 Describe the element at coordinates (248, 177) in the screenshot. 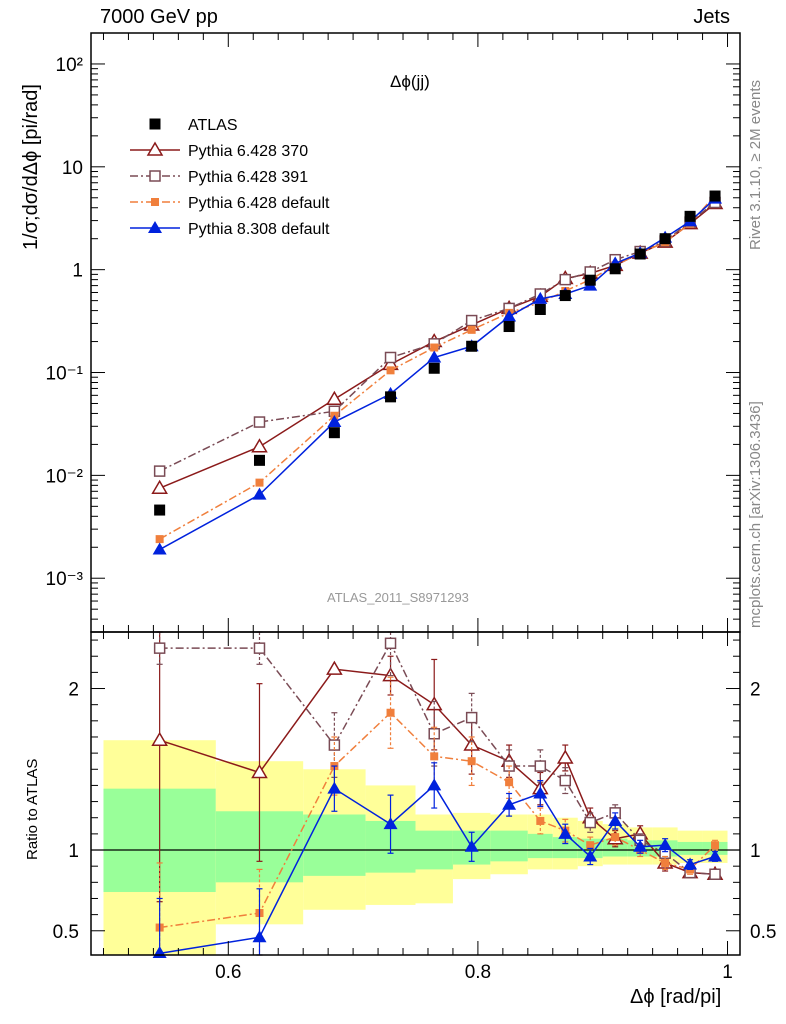

I see `legend-label-pythia-6-428-391: Pythia 6.428 391` at that location.